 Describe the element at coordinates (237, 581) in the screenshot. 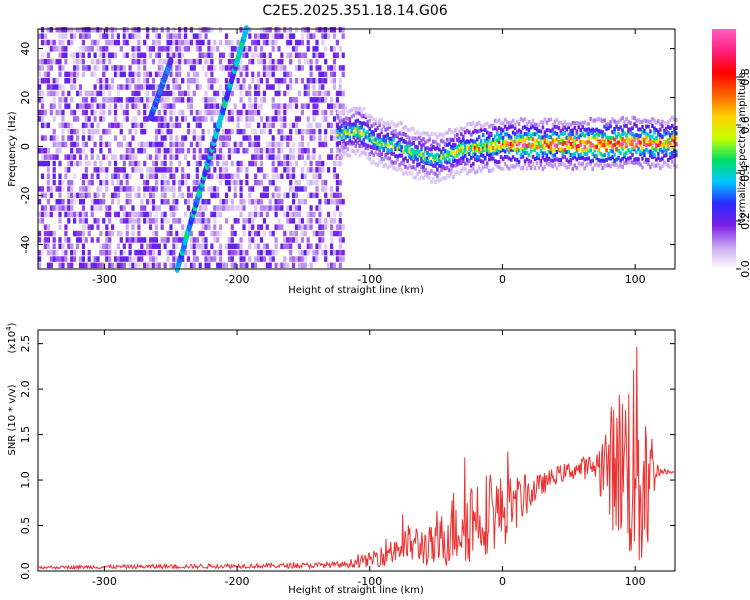

I see `x-tick-label: -200` at that location.